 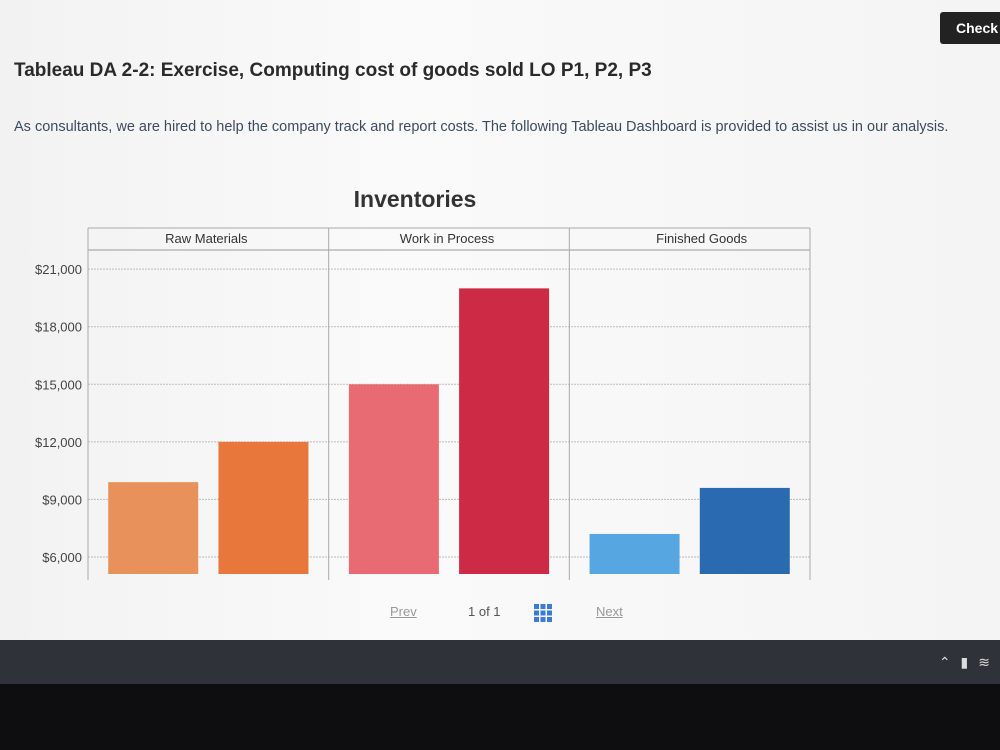 What do you see at coordinates (520, 615) in the screenshot?
I see `pager: Prev 1 of 1 Next` at bounding box center [520, 615].